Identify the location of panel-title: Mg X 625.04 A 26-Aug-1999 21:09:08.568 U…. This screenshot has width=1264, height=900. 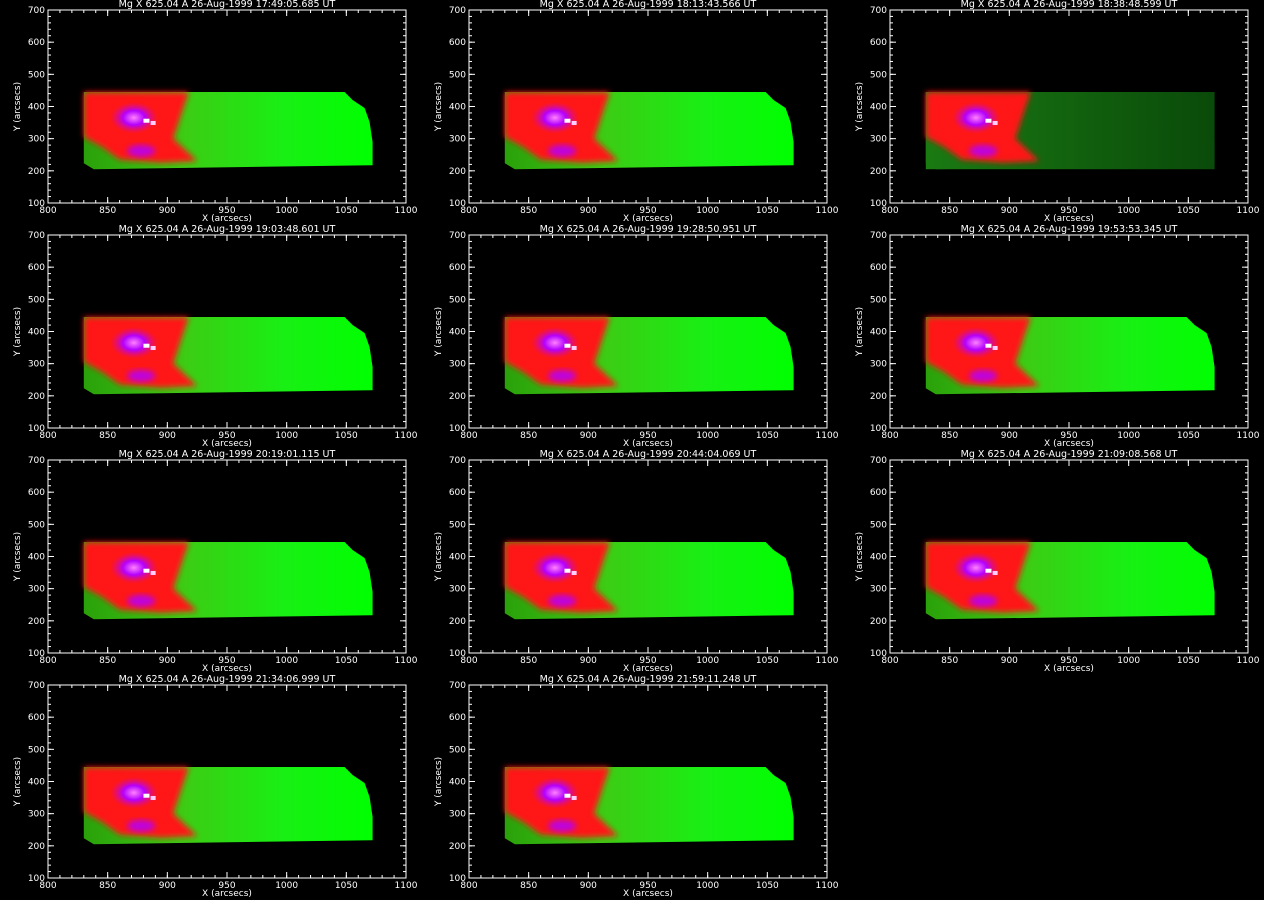
(1069, 454).